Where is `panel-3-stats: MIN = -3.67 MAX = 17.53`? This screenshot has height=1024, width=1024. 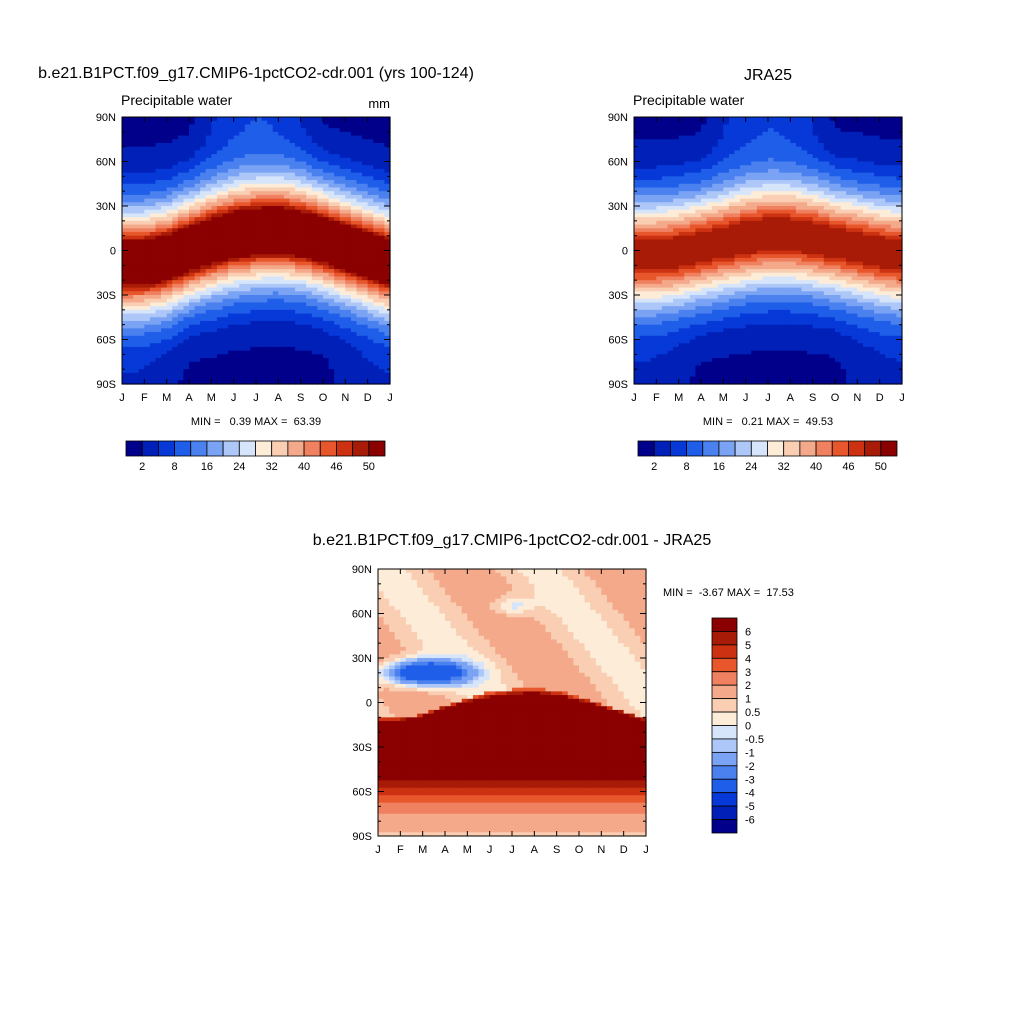 panel-3-stats: MIN = -3.67 MAX = 17.53 is located at coordinates (728, 593).